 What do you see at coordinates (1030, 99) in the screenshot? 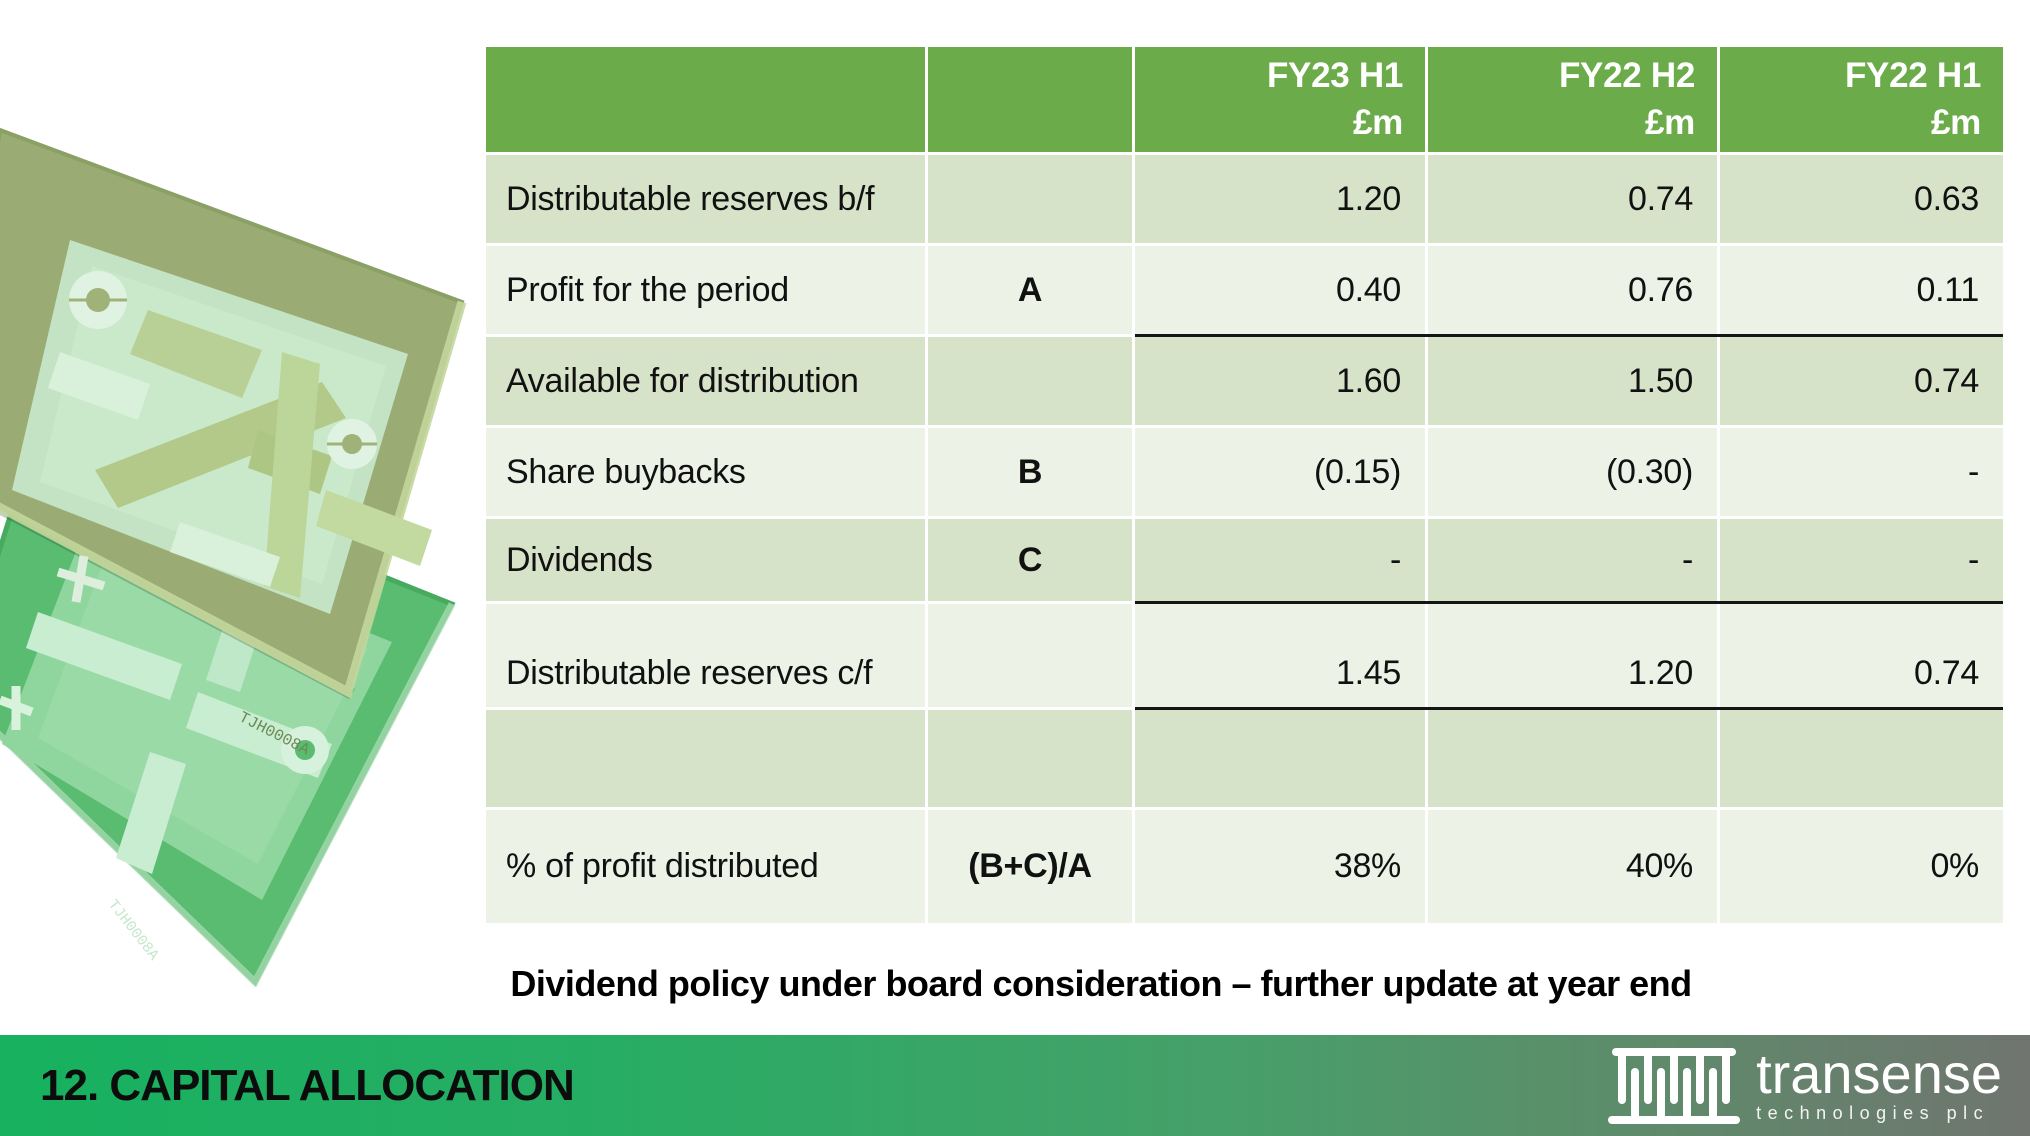
I see `header-empty-ref` at bounding box center [1030, 99].